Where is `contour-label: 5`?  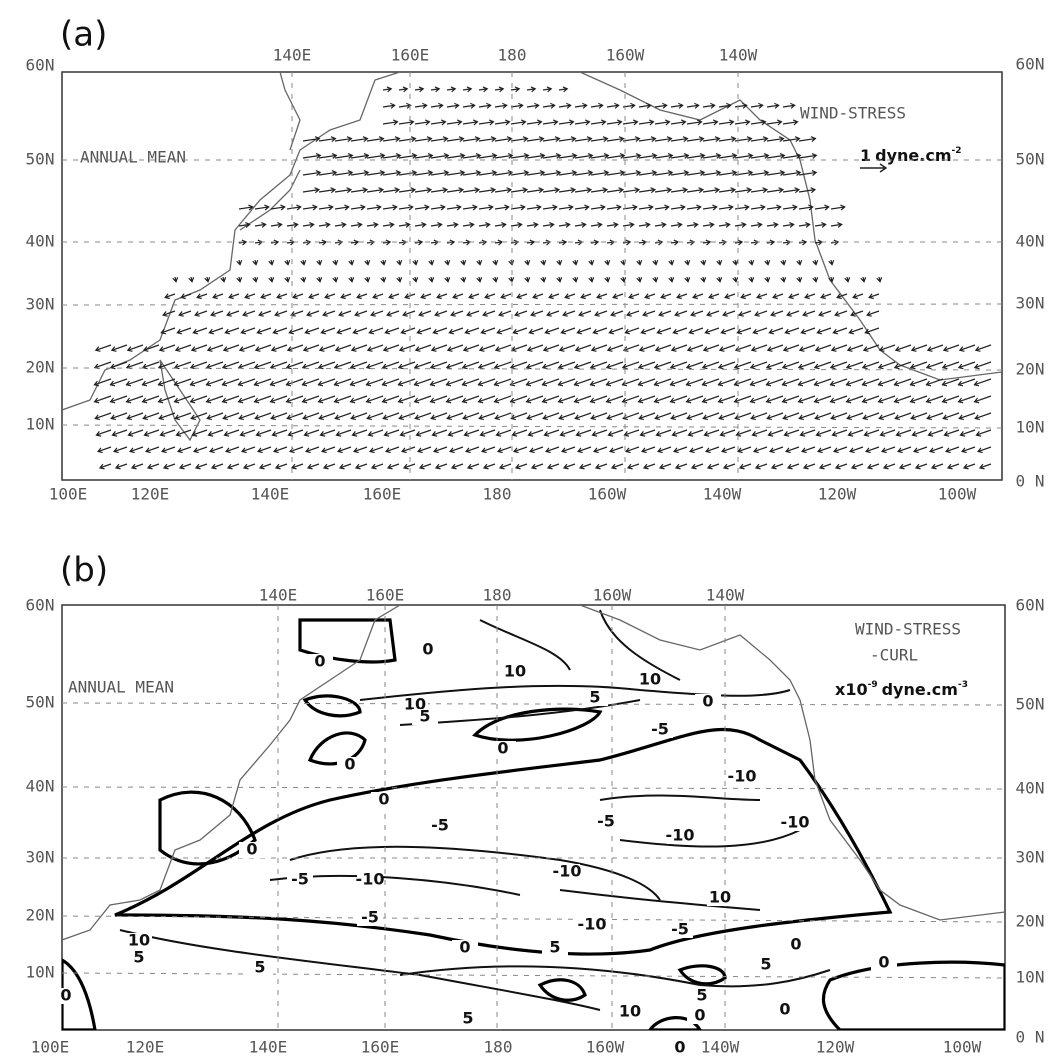 contour-label: 5 is located at coordinates (424, 716).